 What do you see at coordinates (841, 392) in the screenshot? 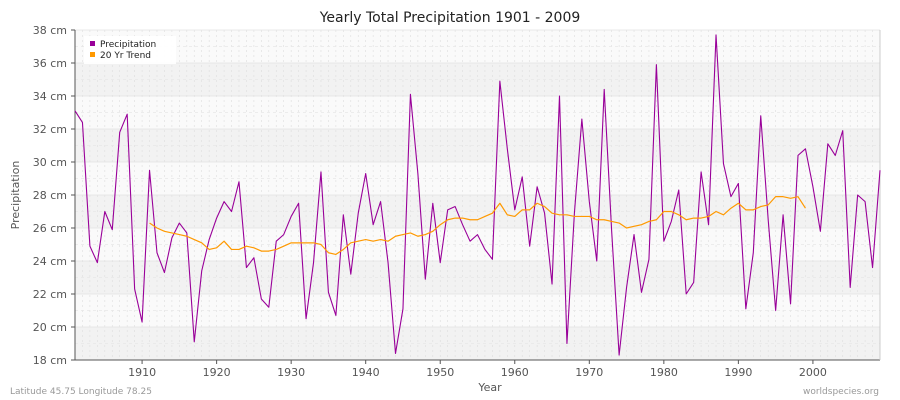
I see `footer-source: worldspecies.org` at bounding box center [841, 392].